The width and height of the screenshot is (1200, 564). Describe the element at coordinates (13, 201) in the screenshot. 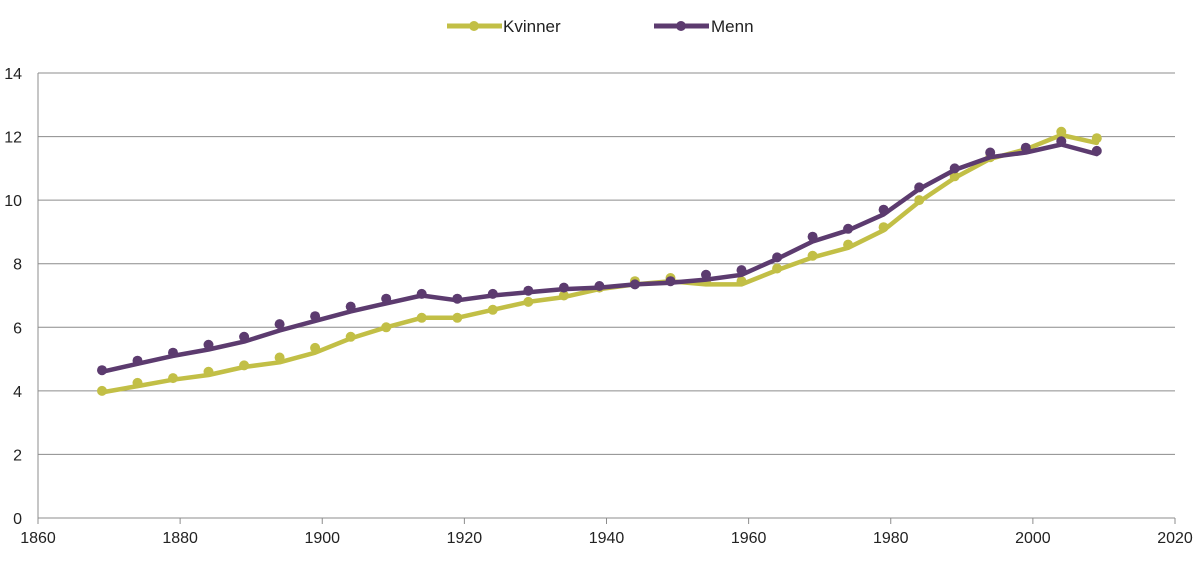

I see `y-tick-label: 10` at that location.